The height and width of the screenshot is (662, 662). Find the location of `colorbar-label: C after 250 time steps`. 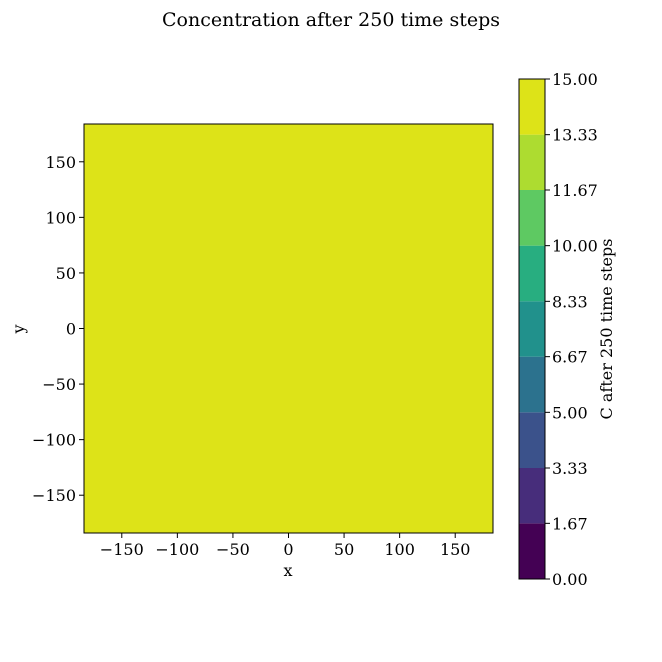

colorbar-label: C after 250 time steps is located at coordinates (606, 329).